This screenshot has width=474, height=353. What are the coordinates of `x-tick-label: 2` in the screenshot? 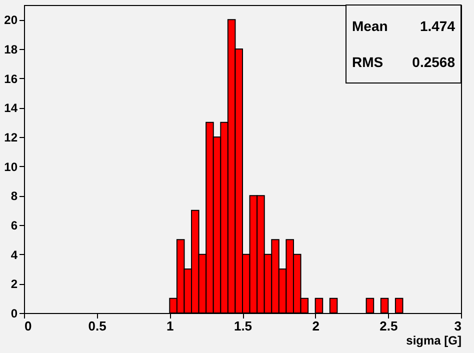 It's located at (316, 326).